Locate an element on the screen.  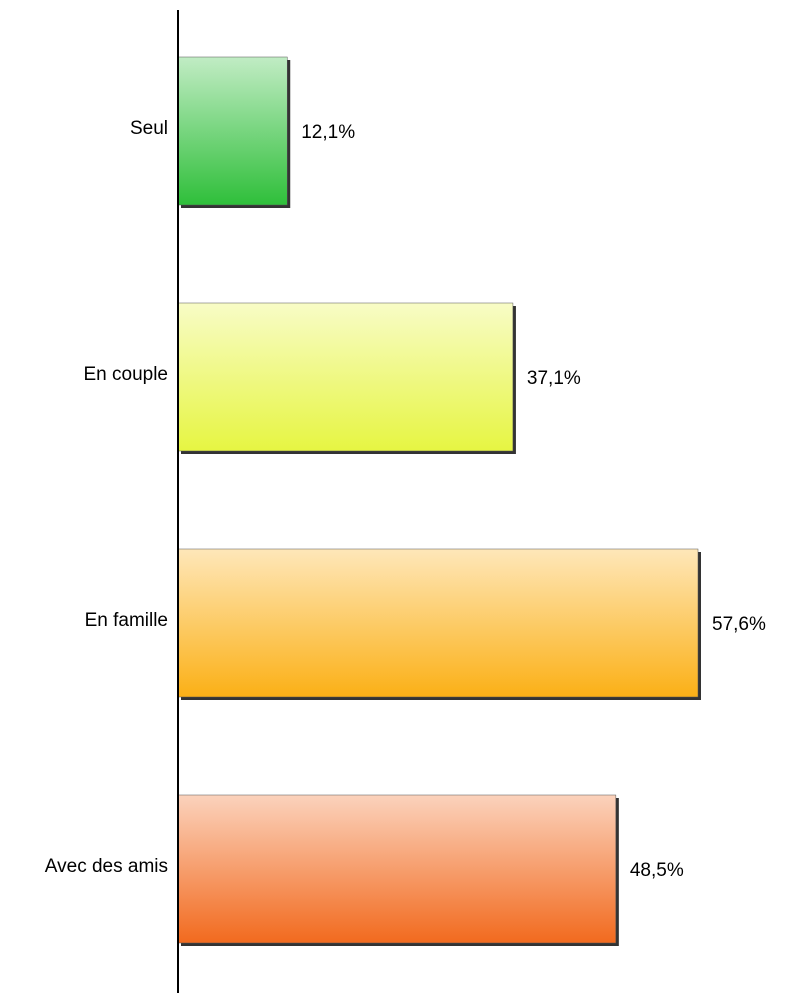
value-label: 57,6% is located at coordinates (739, 624).